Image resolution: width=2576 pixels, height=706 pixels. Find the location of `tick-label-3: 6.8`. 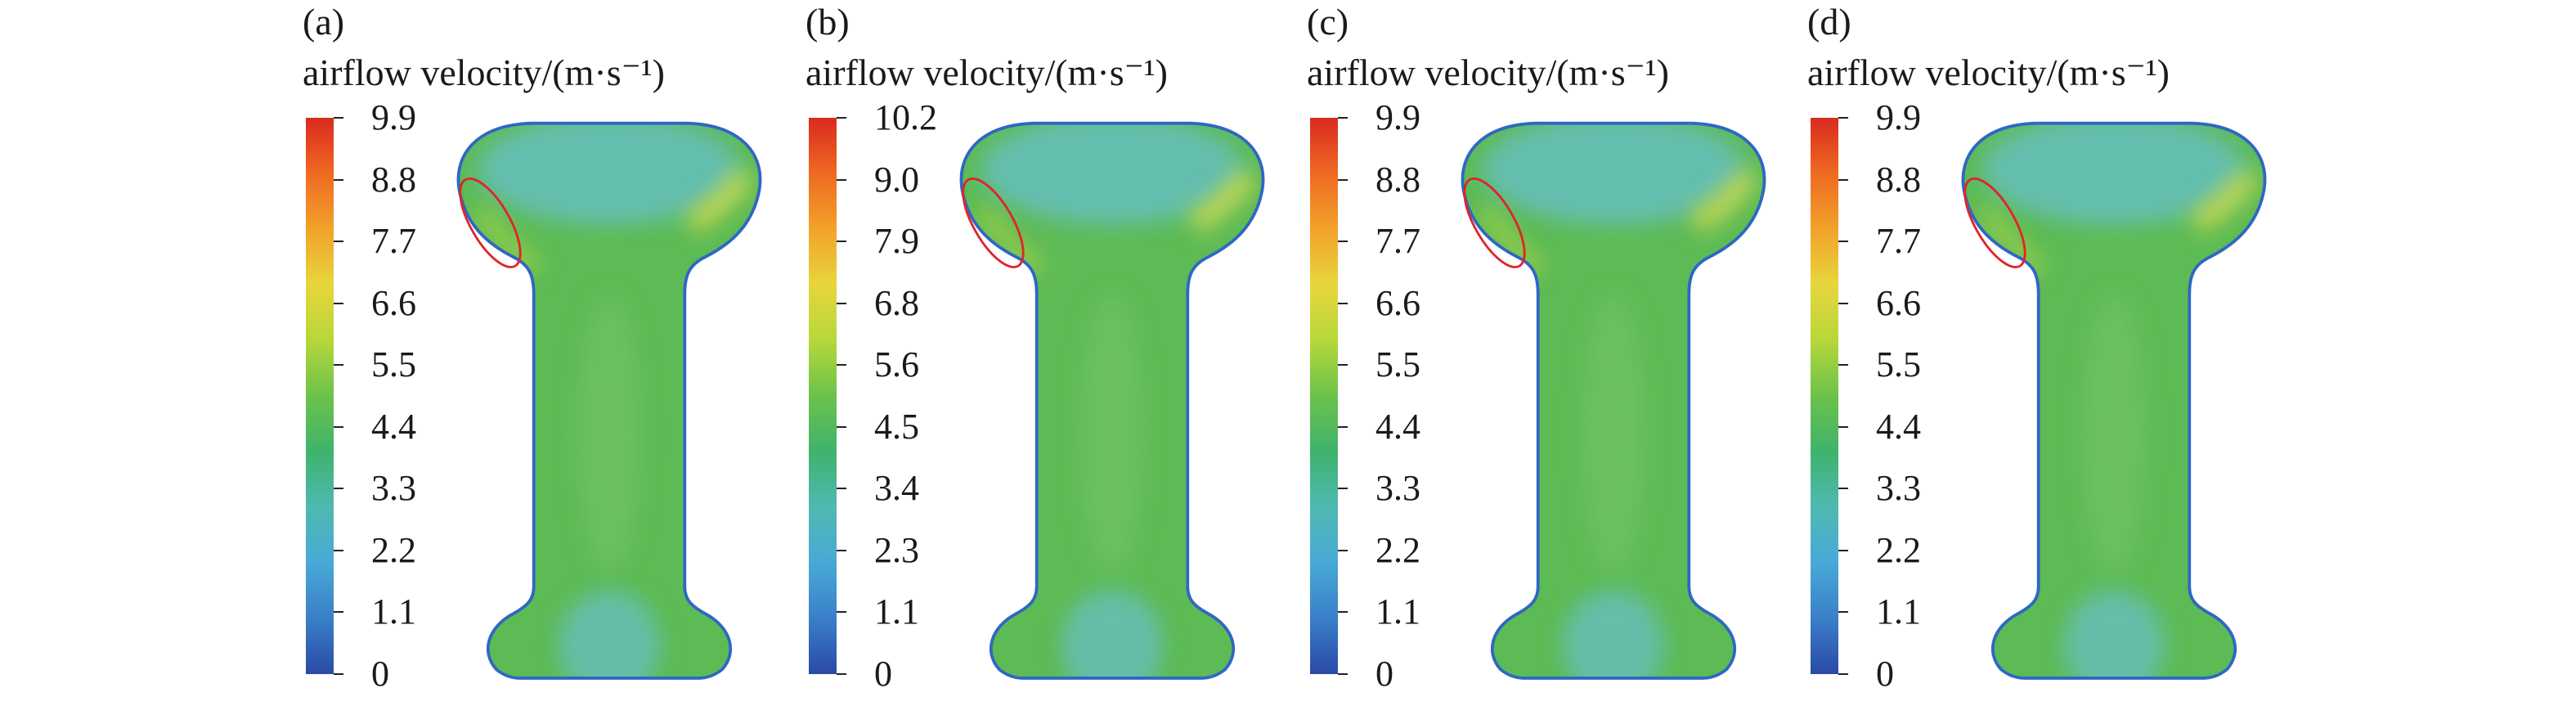

tick-label-3: 6.8 is located at coordinates (897, 302).